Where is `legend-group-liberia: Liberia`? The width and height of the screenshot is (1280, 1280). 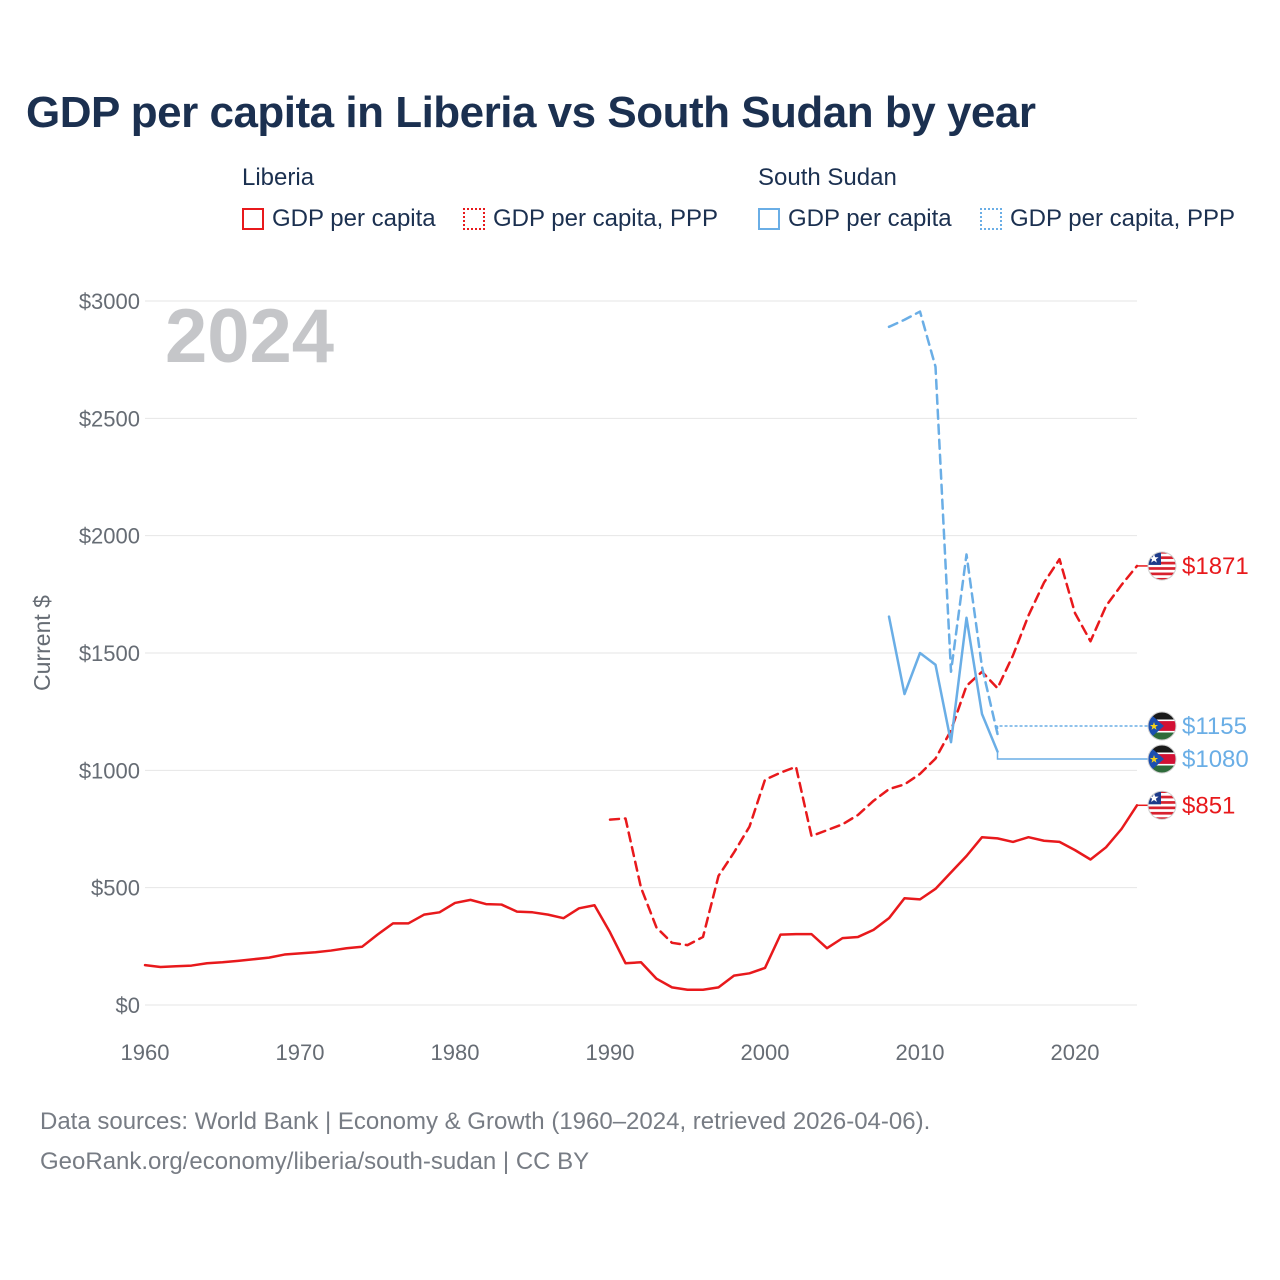
legend-group-liberia: Liberia is located at coordinates (278, 177).